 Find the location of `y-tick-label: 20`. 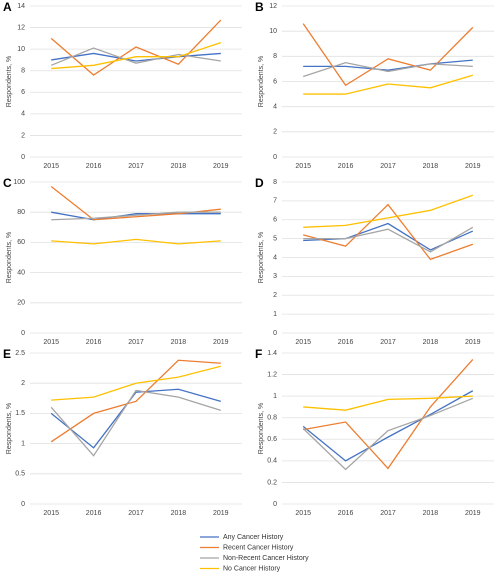

y-tick-label: 20 is located at coordinates (21, 303).